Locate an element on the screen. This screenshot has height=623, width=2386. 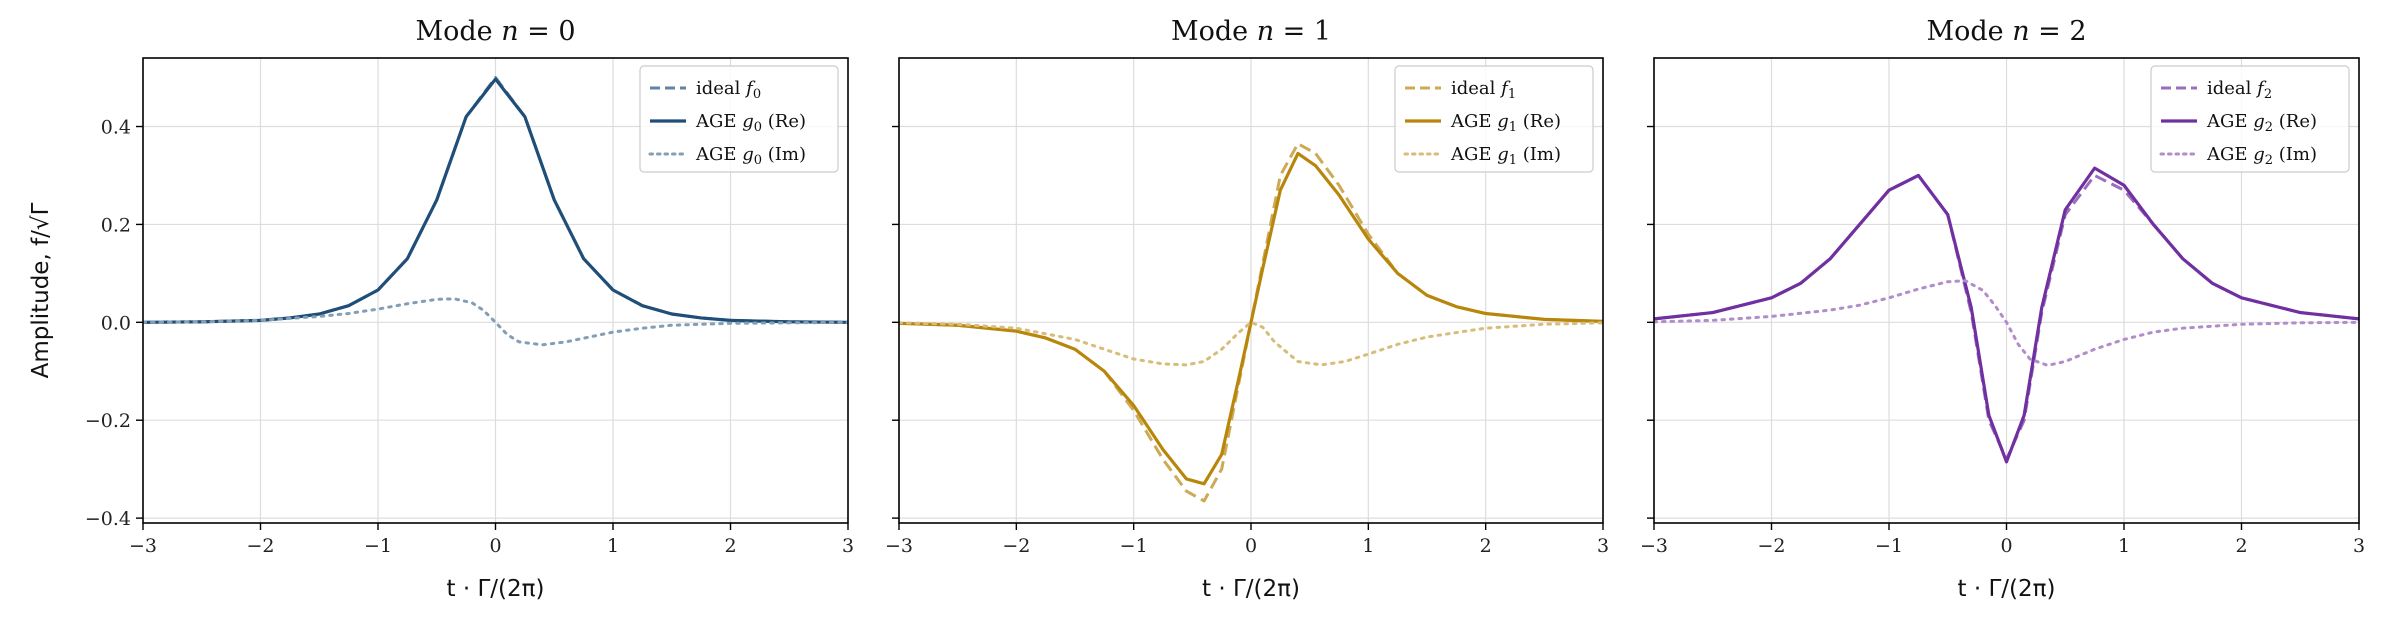
legend-label-2: AGE g1 (Im) is located at coordinates (1505, 156).